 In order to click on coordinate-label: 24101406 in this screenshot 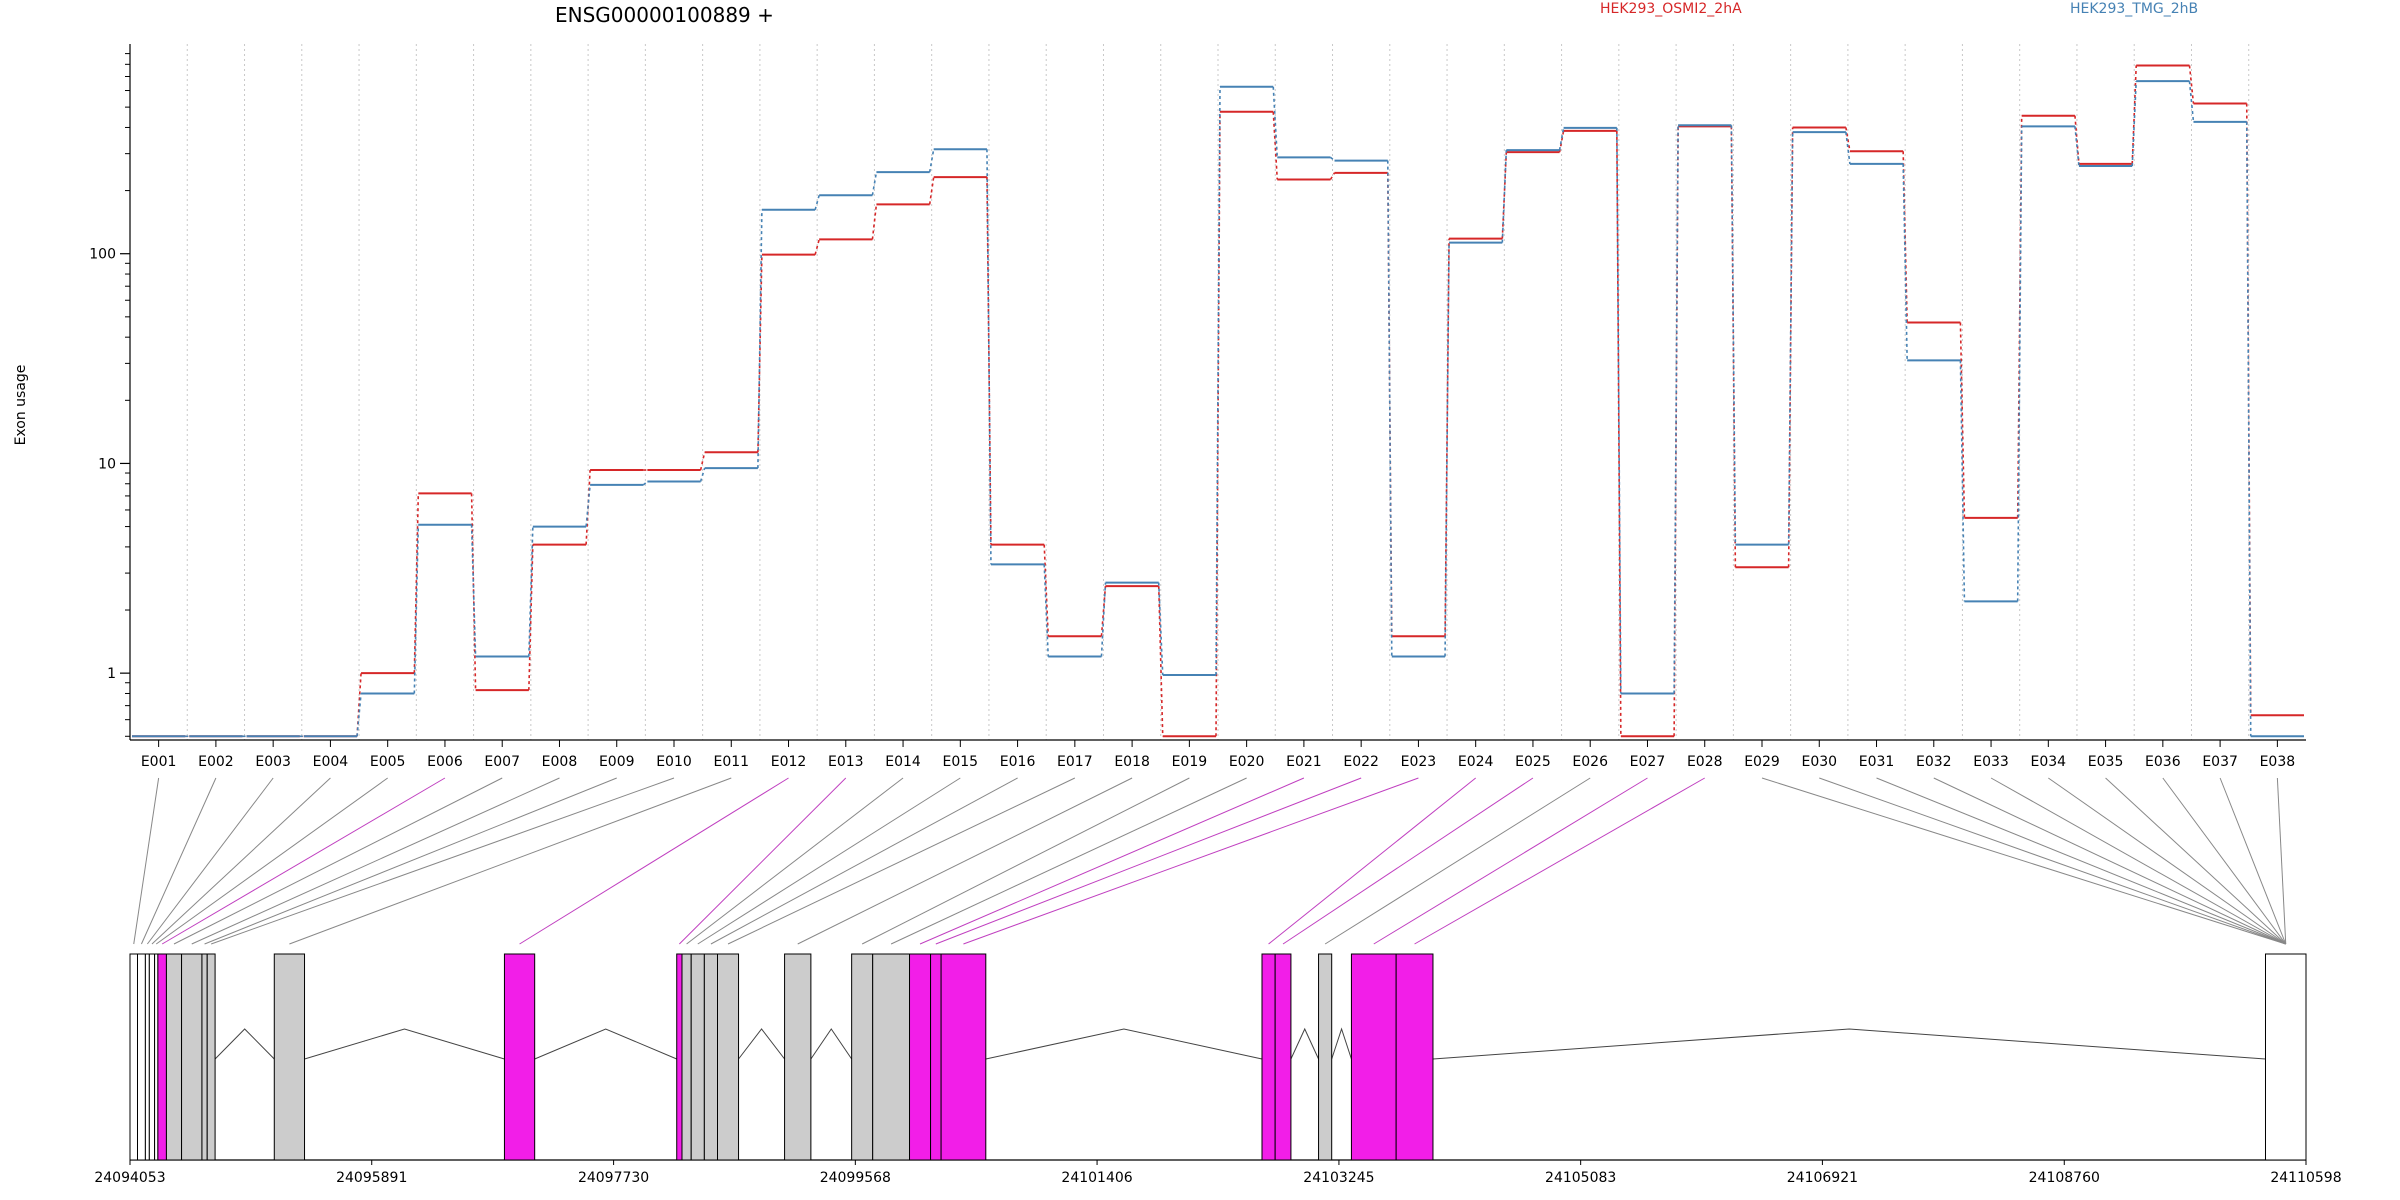, I will do `click(1096, 1178)`.